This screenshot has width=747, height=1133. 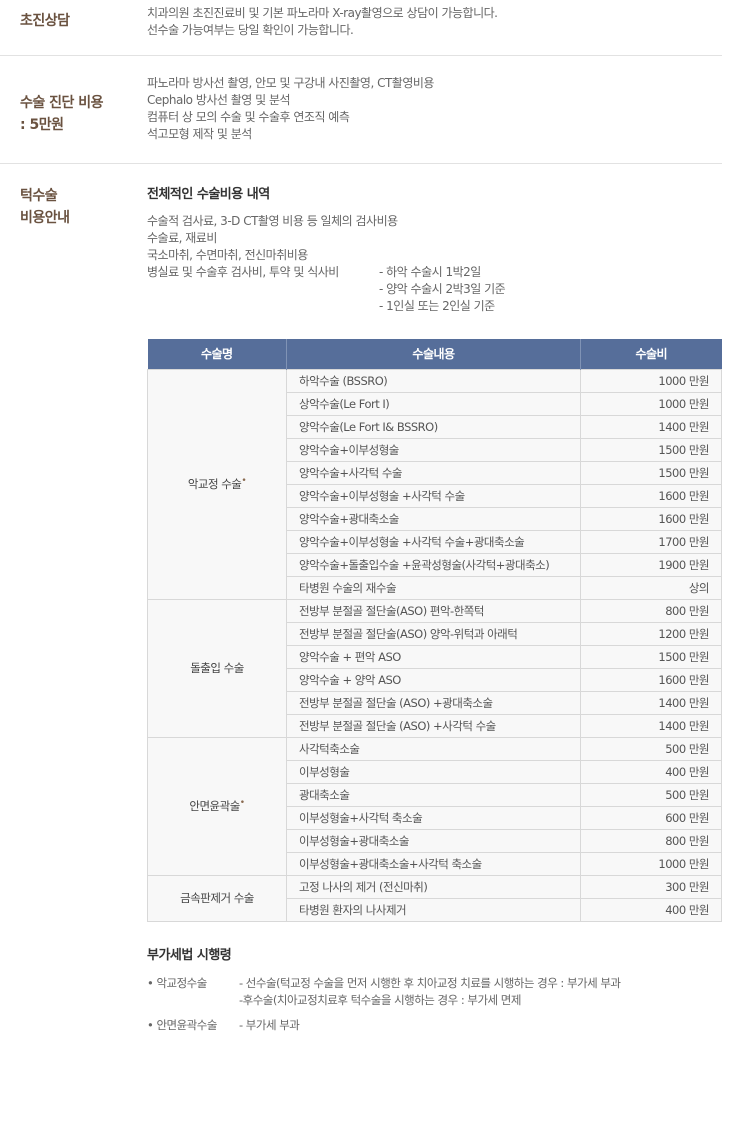 I want to click on surgery-detail: 이부성형술+광대축소술+사각턱 축소술, so click(x=433, y=863).